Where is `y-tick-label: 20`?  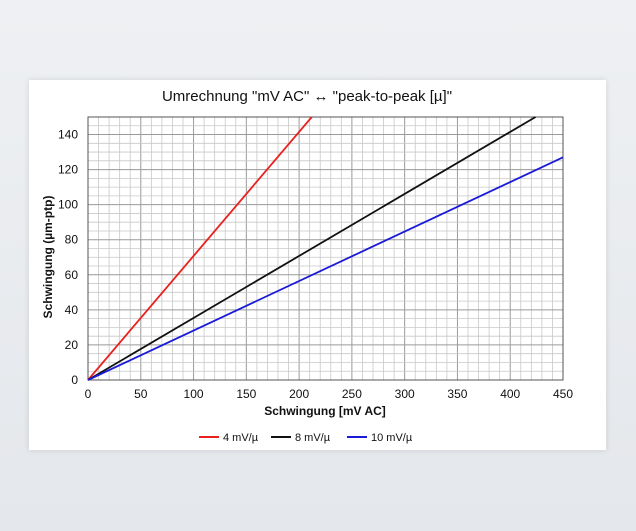 y-tick-label: 20 is located at coordinates (72, 345).